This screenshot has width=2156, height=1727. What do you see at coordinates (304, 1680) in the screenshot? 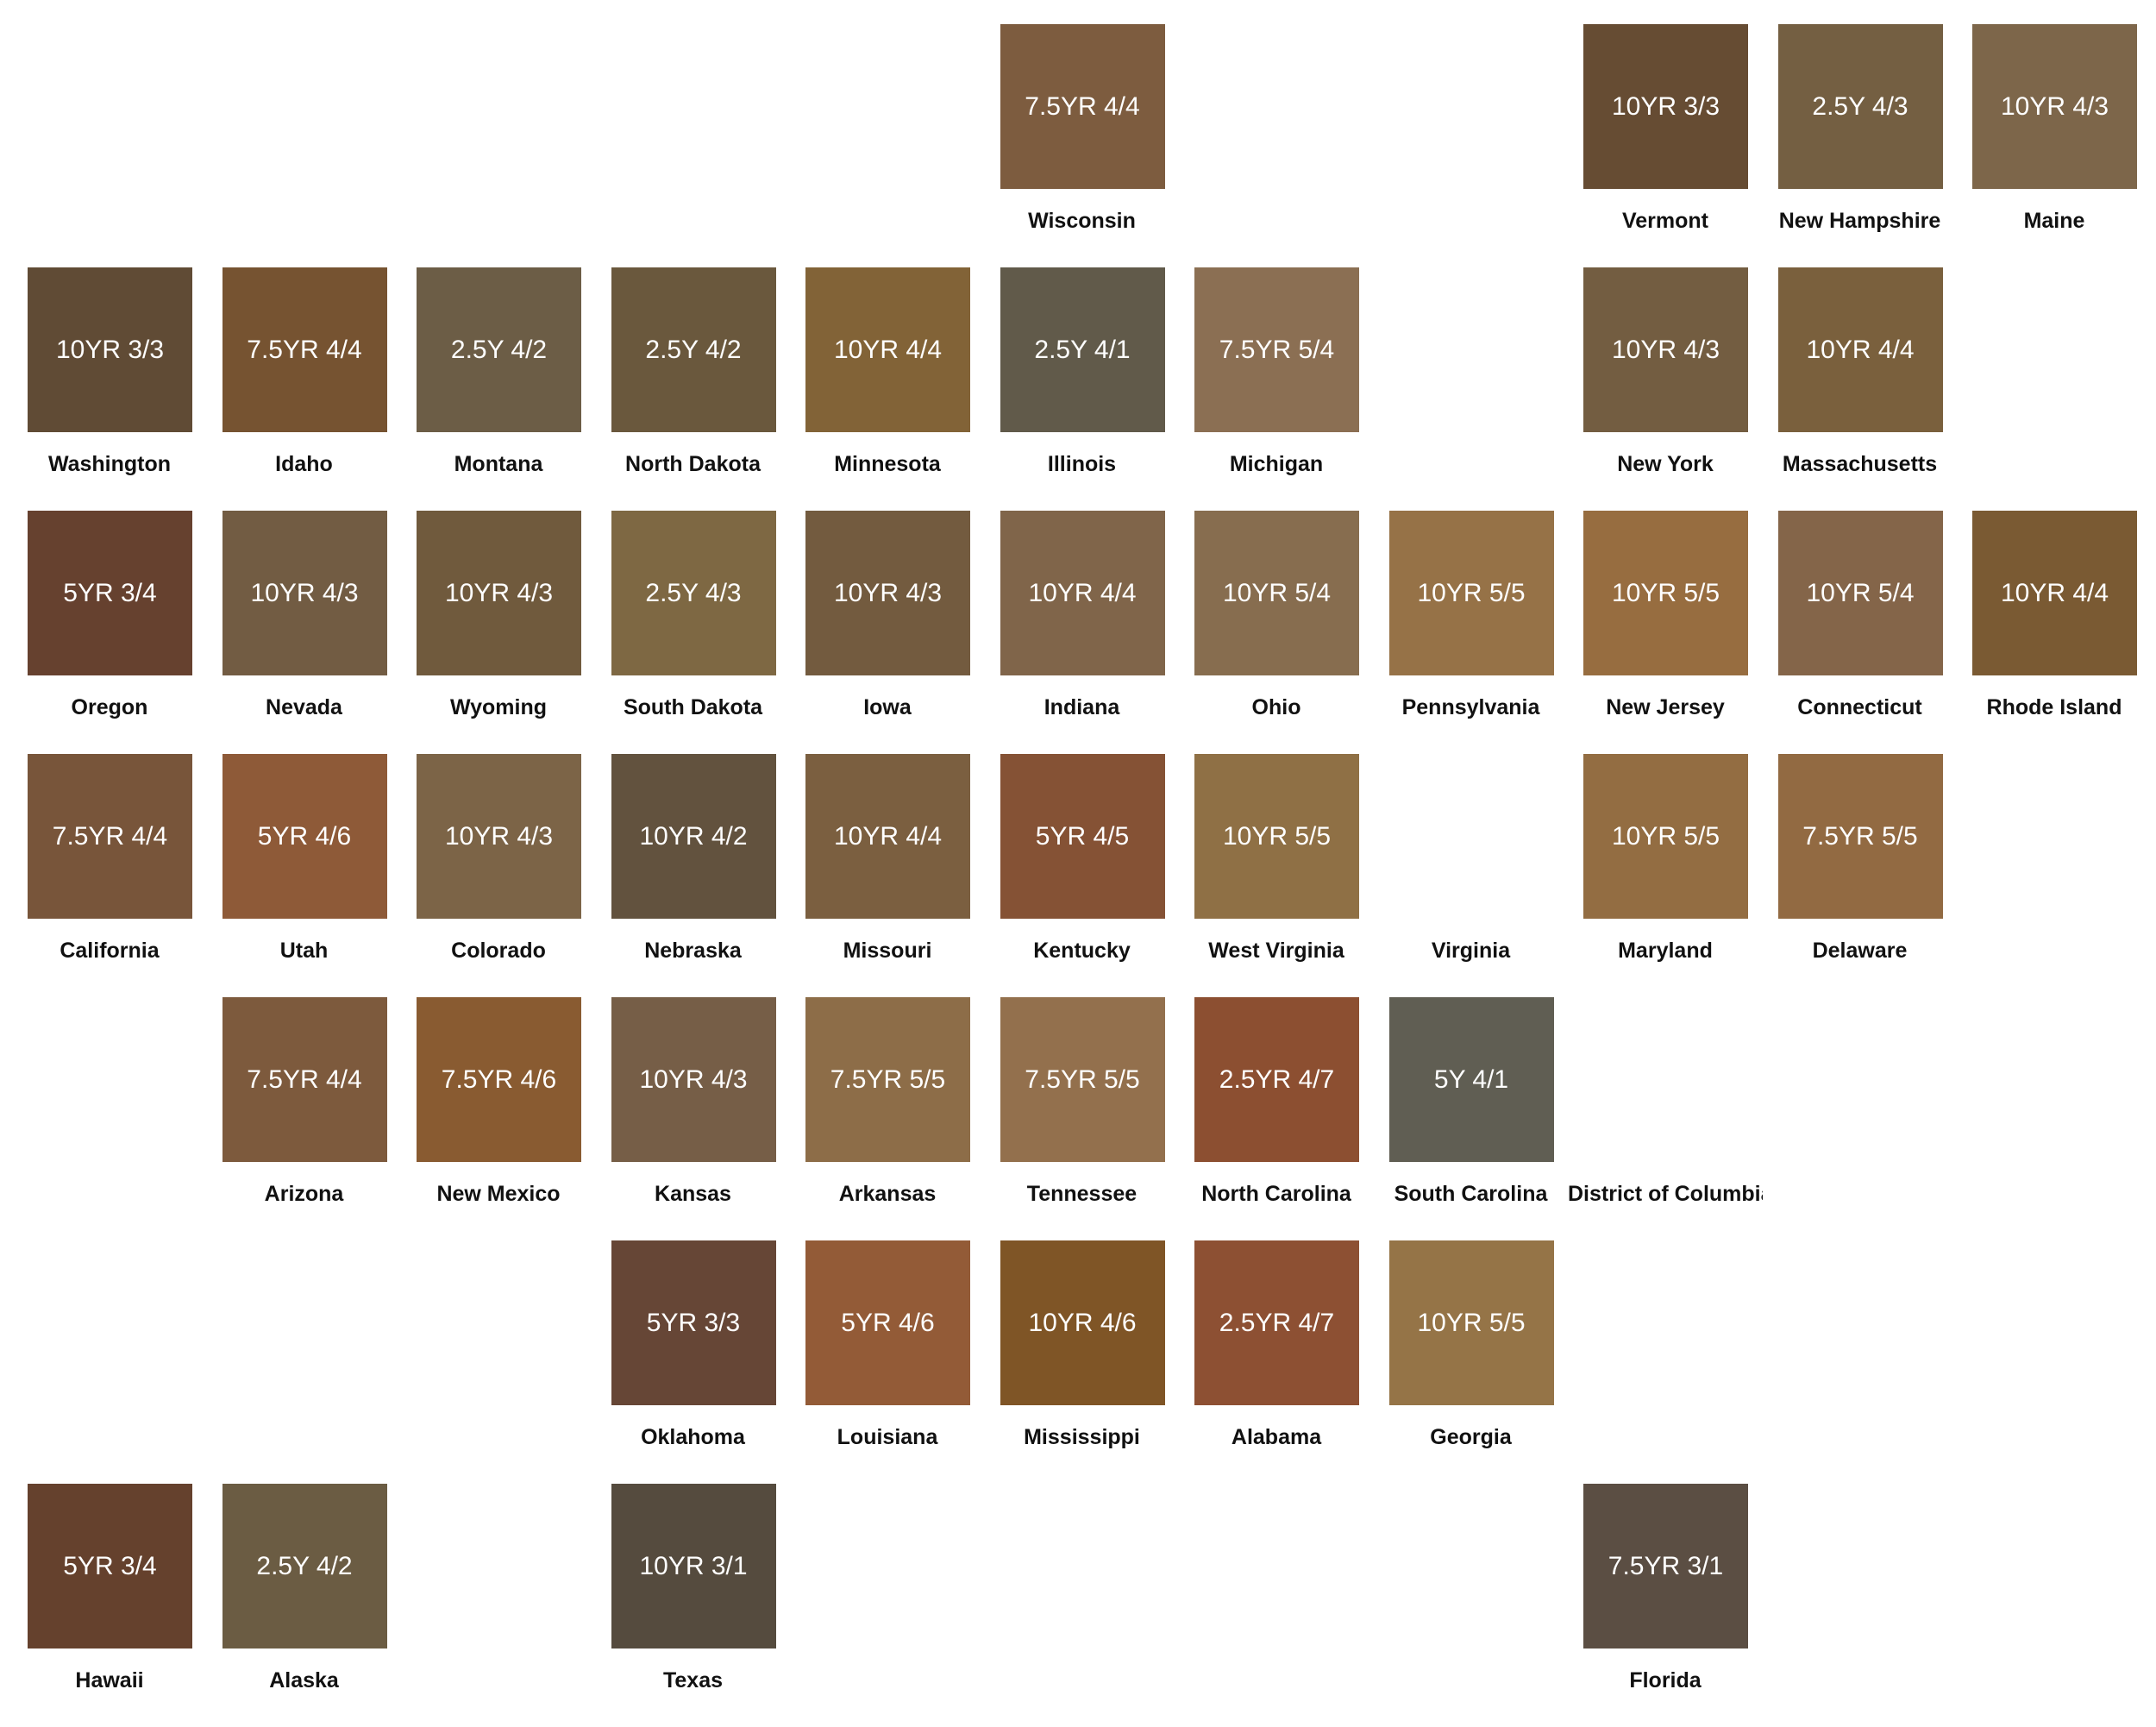
I see `state-label: Alaska` at bounding box center [304, 1680].